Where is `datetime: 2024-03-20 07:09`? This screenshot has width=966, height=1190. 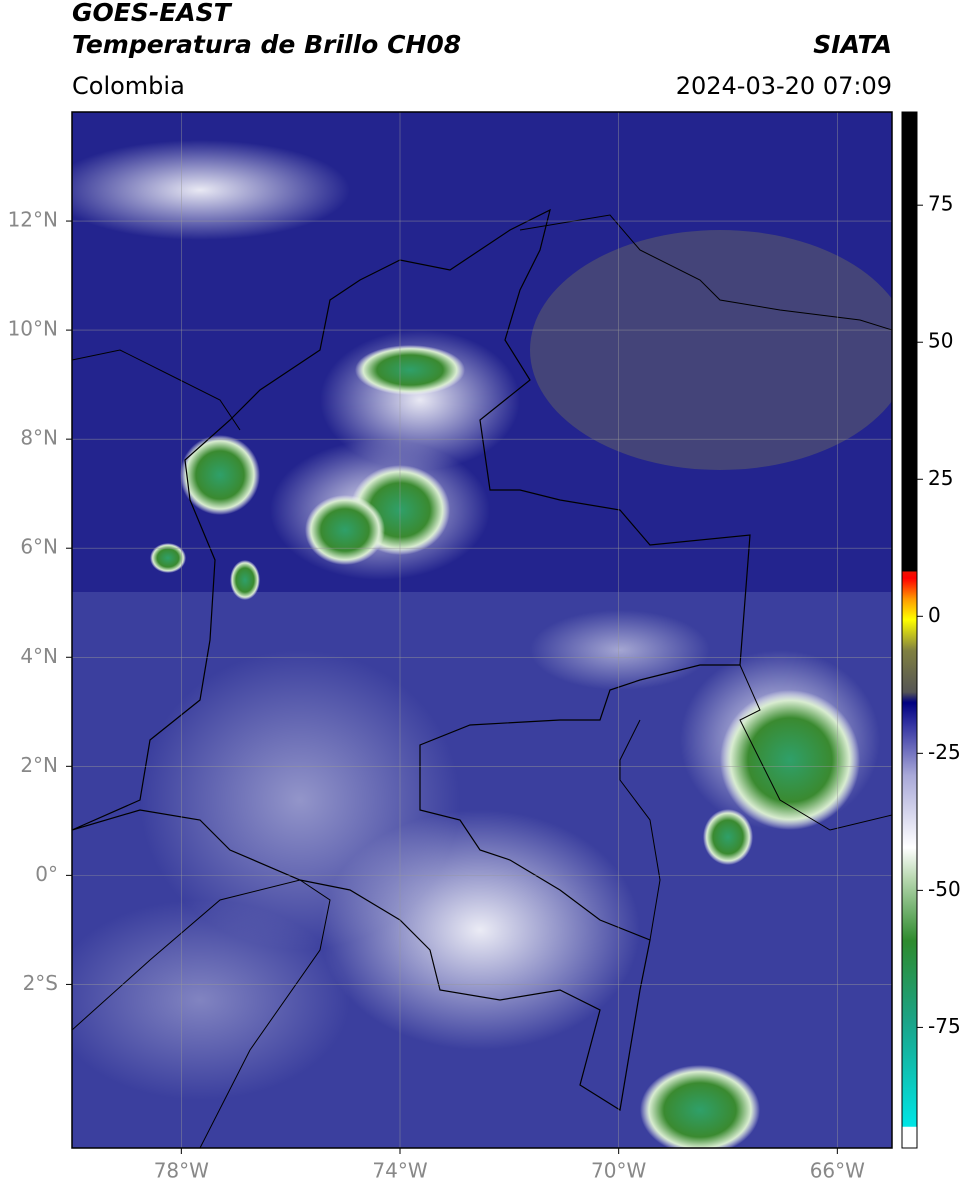
datetime: 2024-03-20 07:09 is located at coordinates (784, 86).